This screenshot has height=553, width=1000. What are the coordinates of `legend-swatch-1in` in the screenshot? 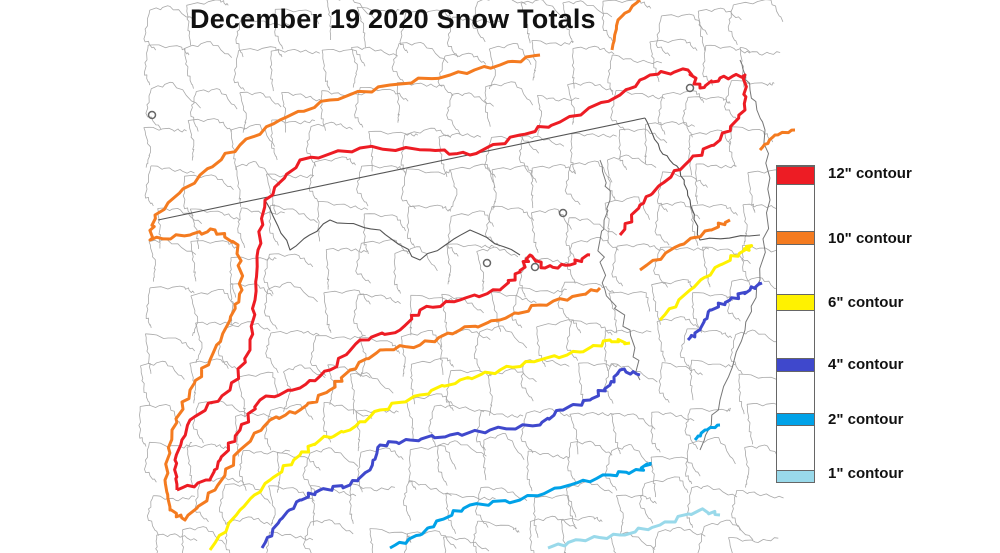 It's located at (795, 476).